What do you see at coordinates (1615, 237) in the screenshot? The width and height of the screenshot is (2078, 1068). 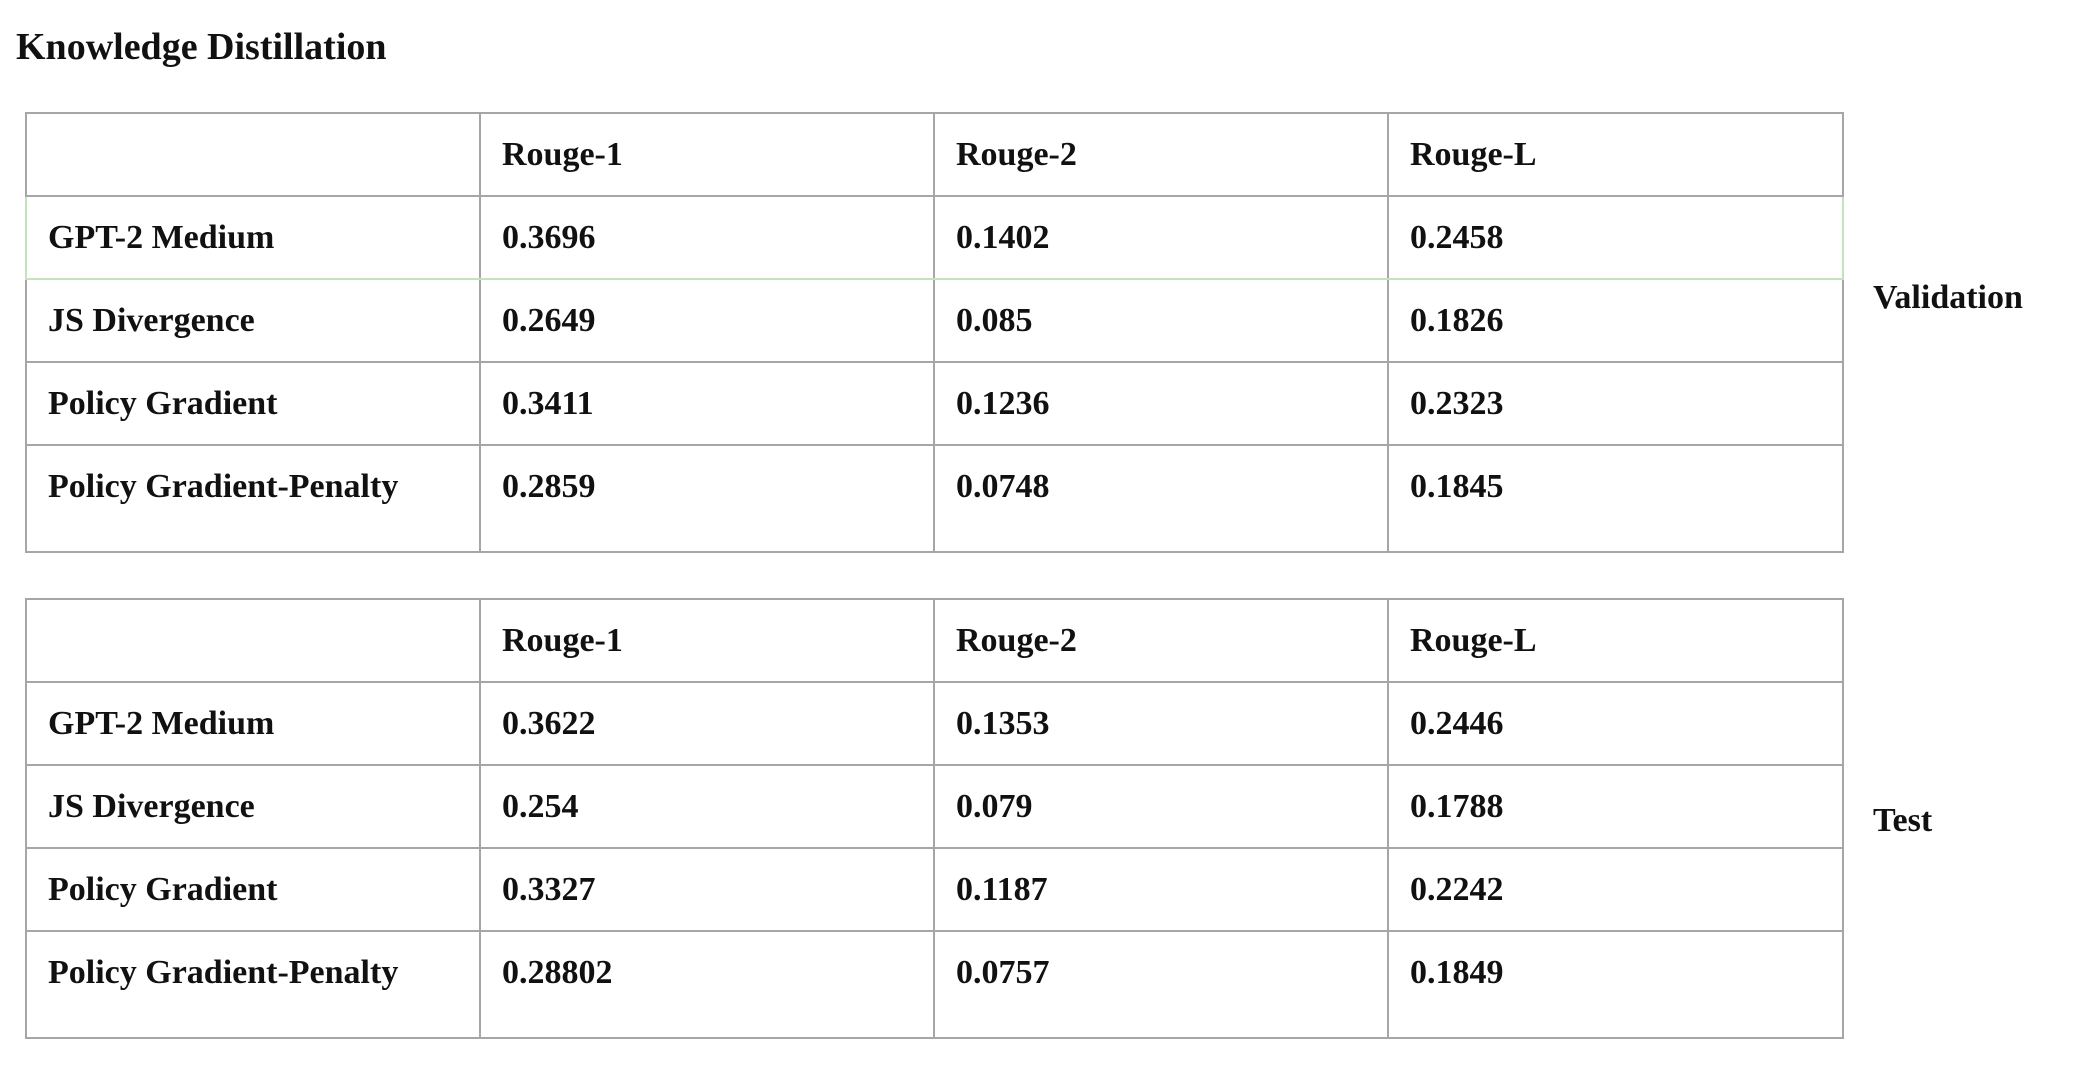 I see `table-cell: 0.2458` at bounding box center [1615, 237].